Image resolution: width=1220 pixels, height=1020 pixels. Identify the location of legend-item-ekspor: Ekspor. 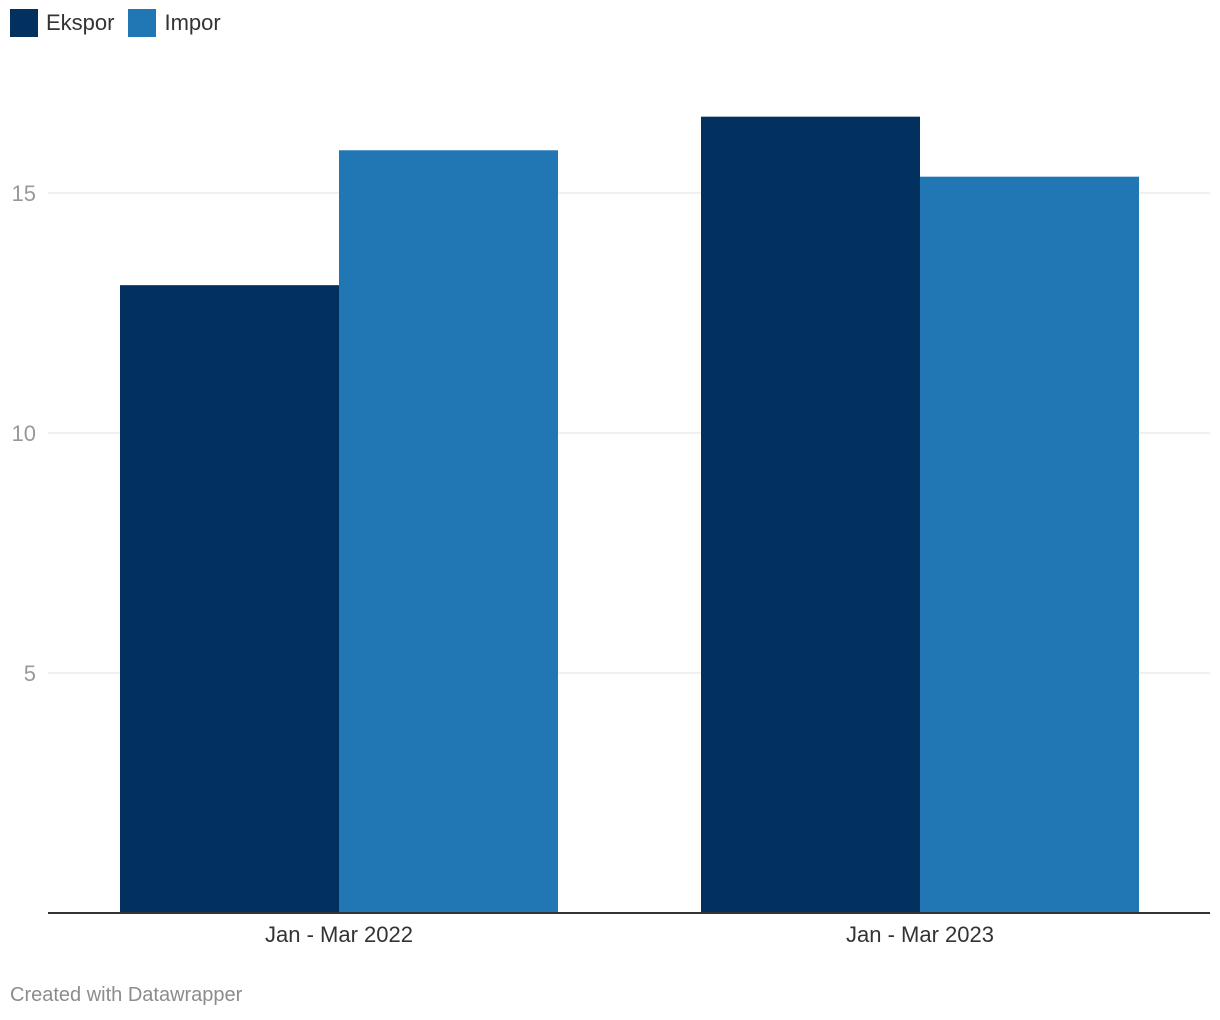
(62, 23).